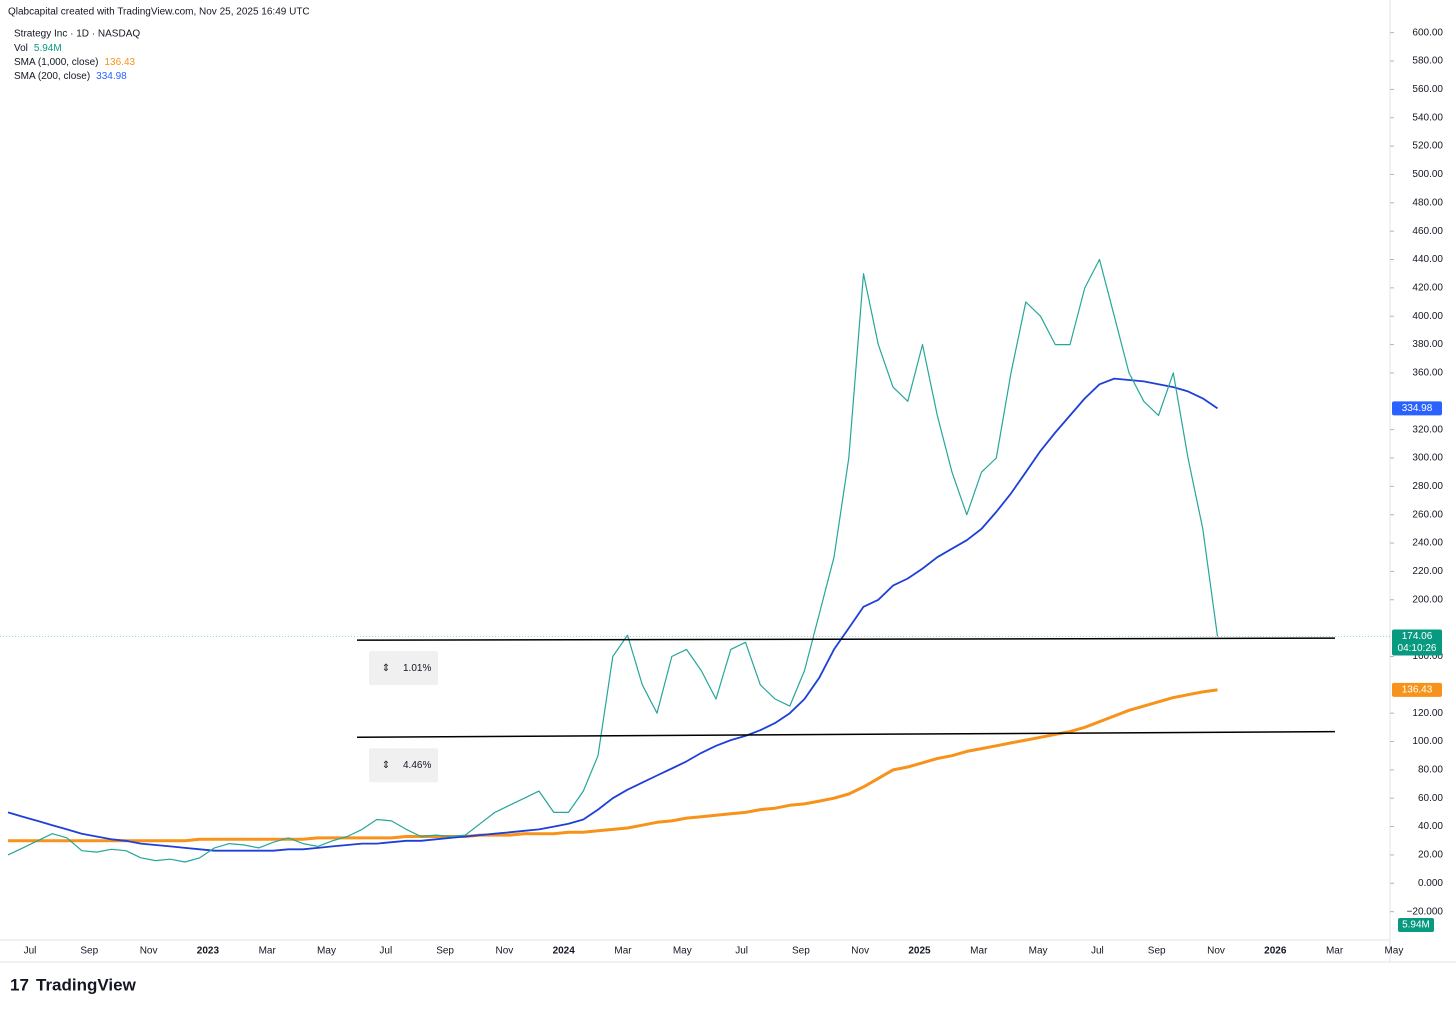  What do you see at coordinates (1427, 117) in the screenshot?
I see `y-tick-label: 540.00` at bounding box center [1427, 117].